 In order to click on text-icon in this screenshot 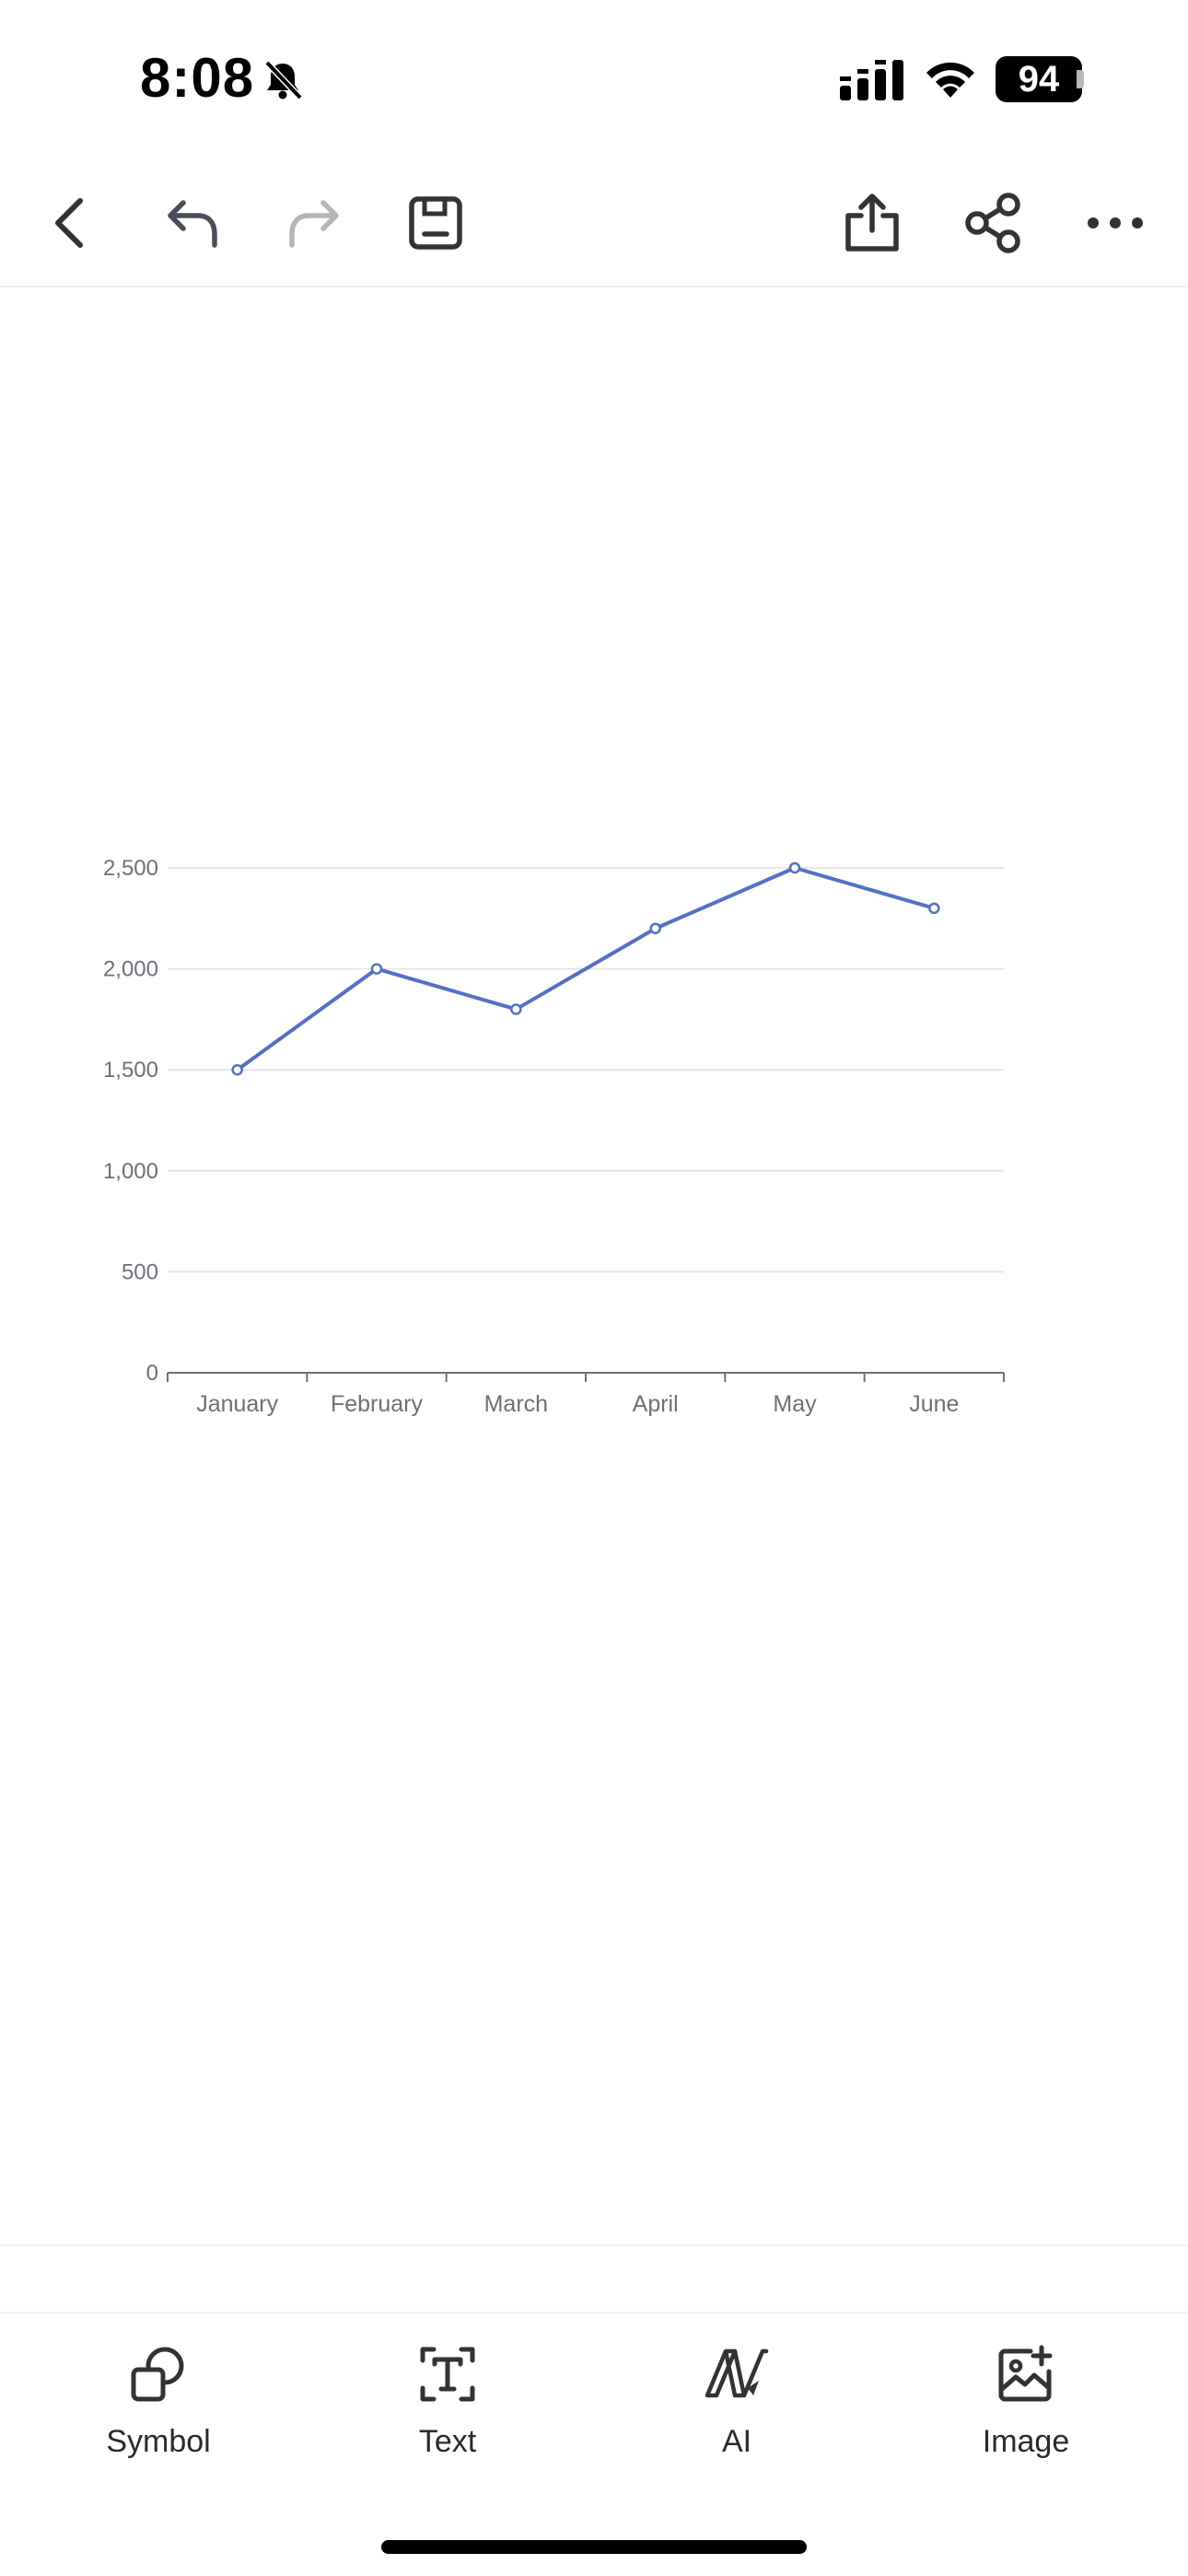, I will do `click(447, 2374)`.